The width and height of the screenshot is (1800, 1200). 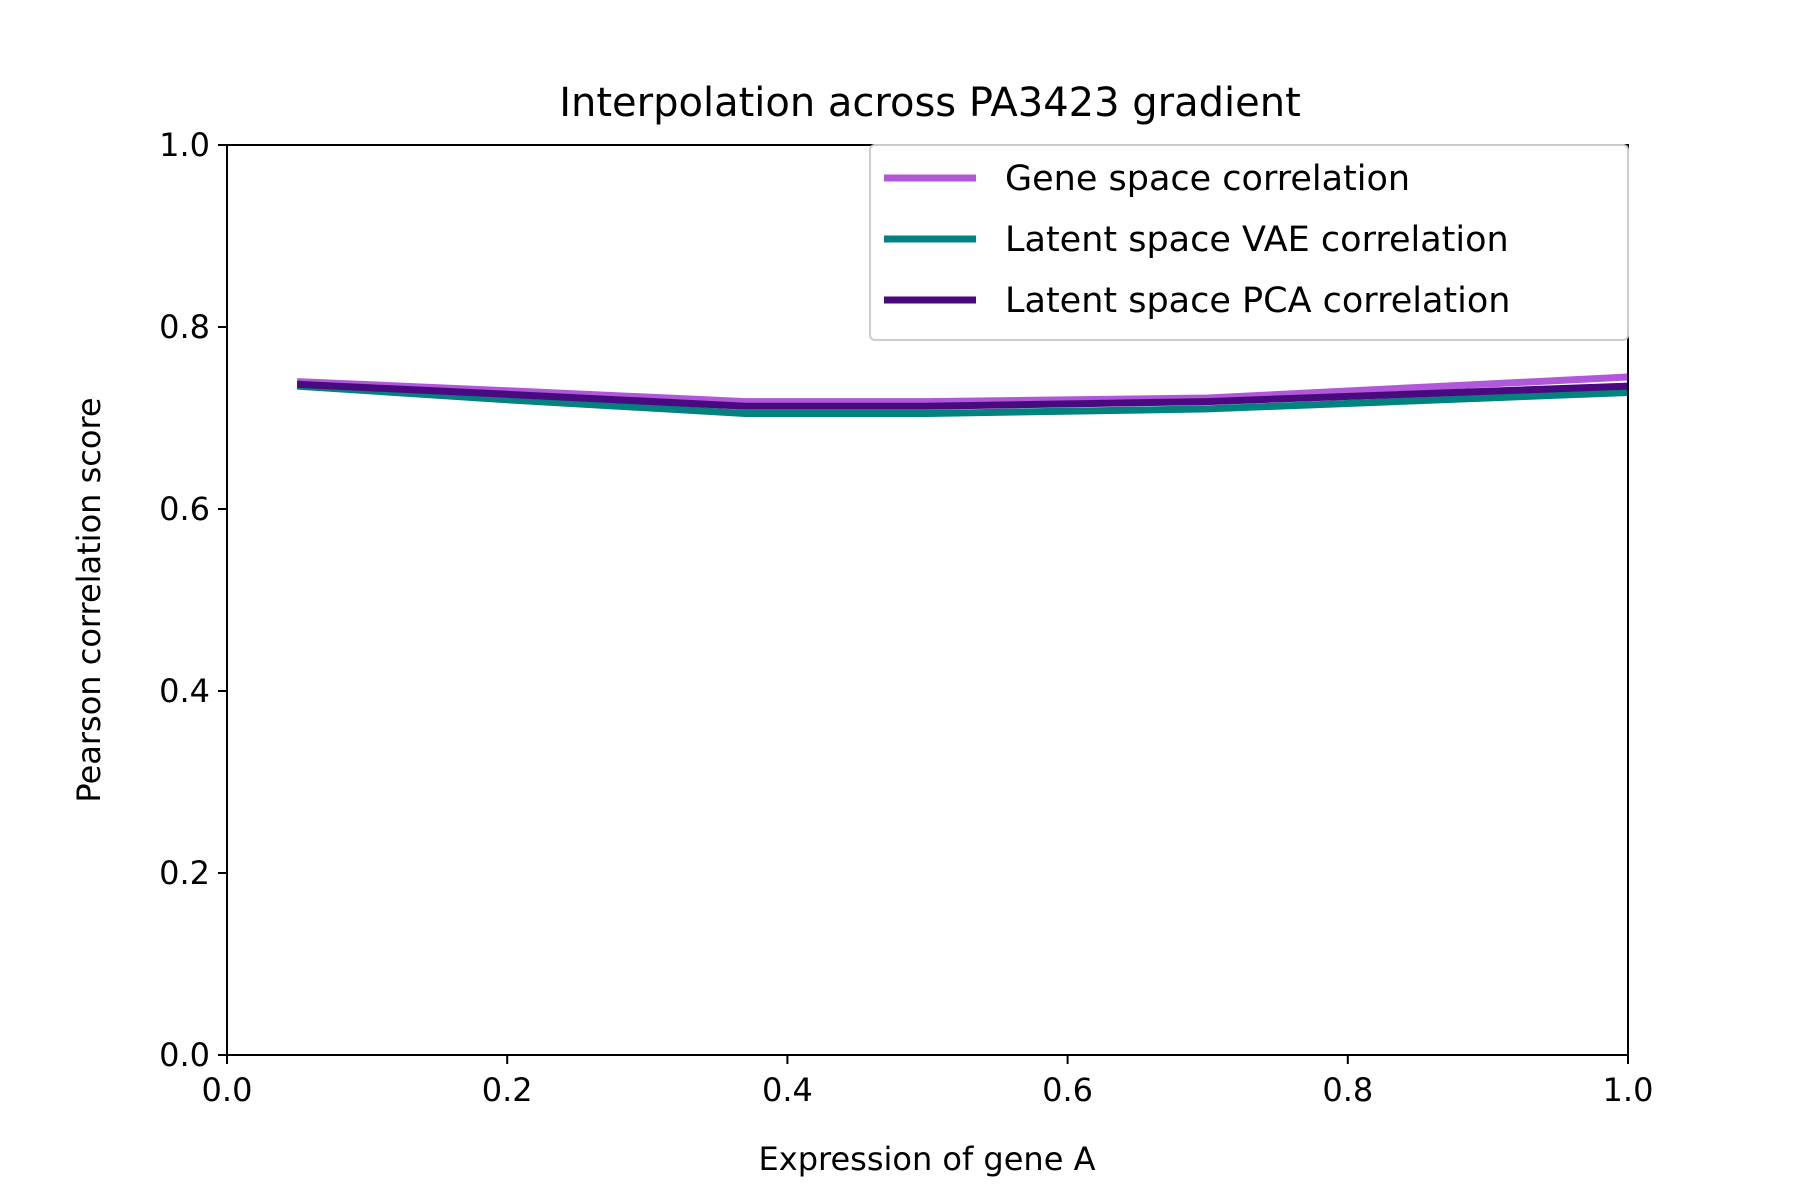 I want to click on x-axis-ticks: 0.0 0.2 0.4 0.6 0.8 1.0, so click(x=928, y=1082).